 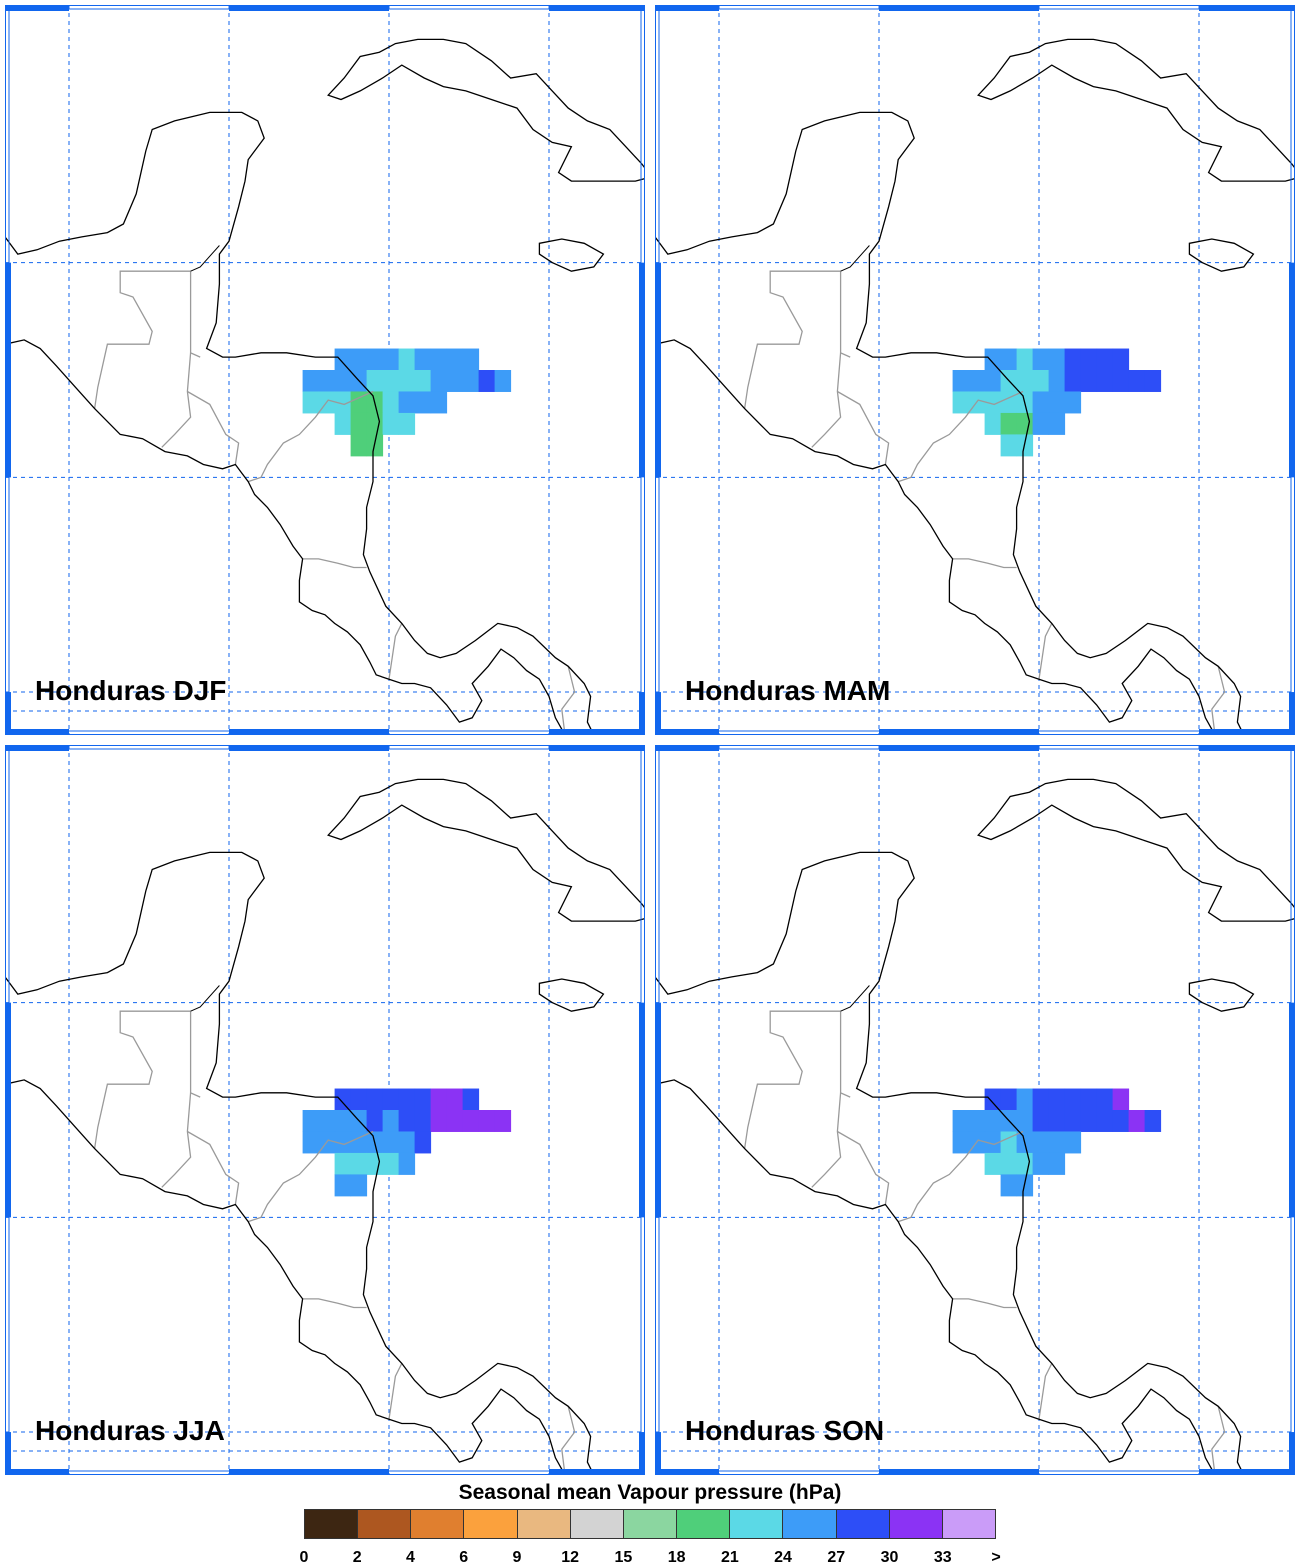 I want to click on colorbar-tick-label: 12, so click(x=570, y=1557).